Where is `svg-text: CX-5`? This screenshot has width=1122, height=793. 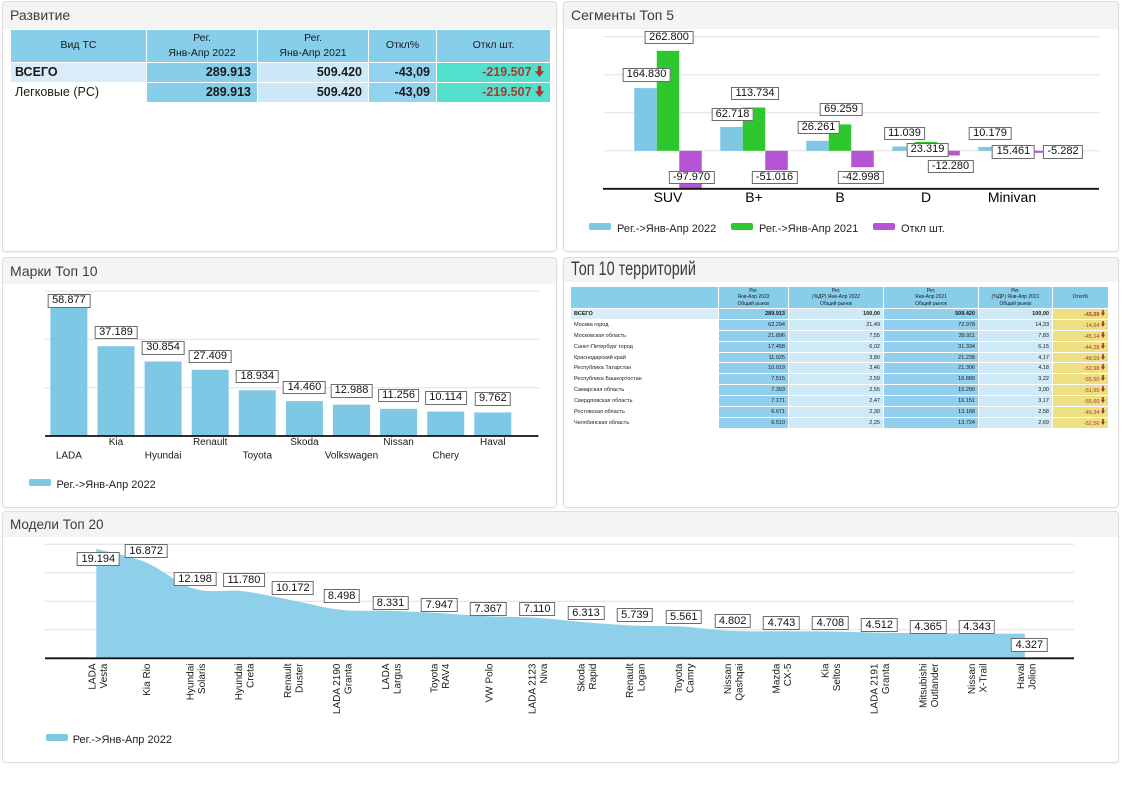 svg-text: CX-5 is located at coordinates (788, 674).